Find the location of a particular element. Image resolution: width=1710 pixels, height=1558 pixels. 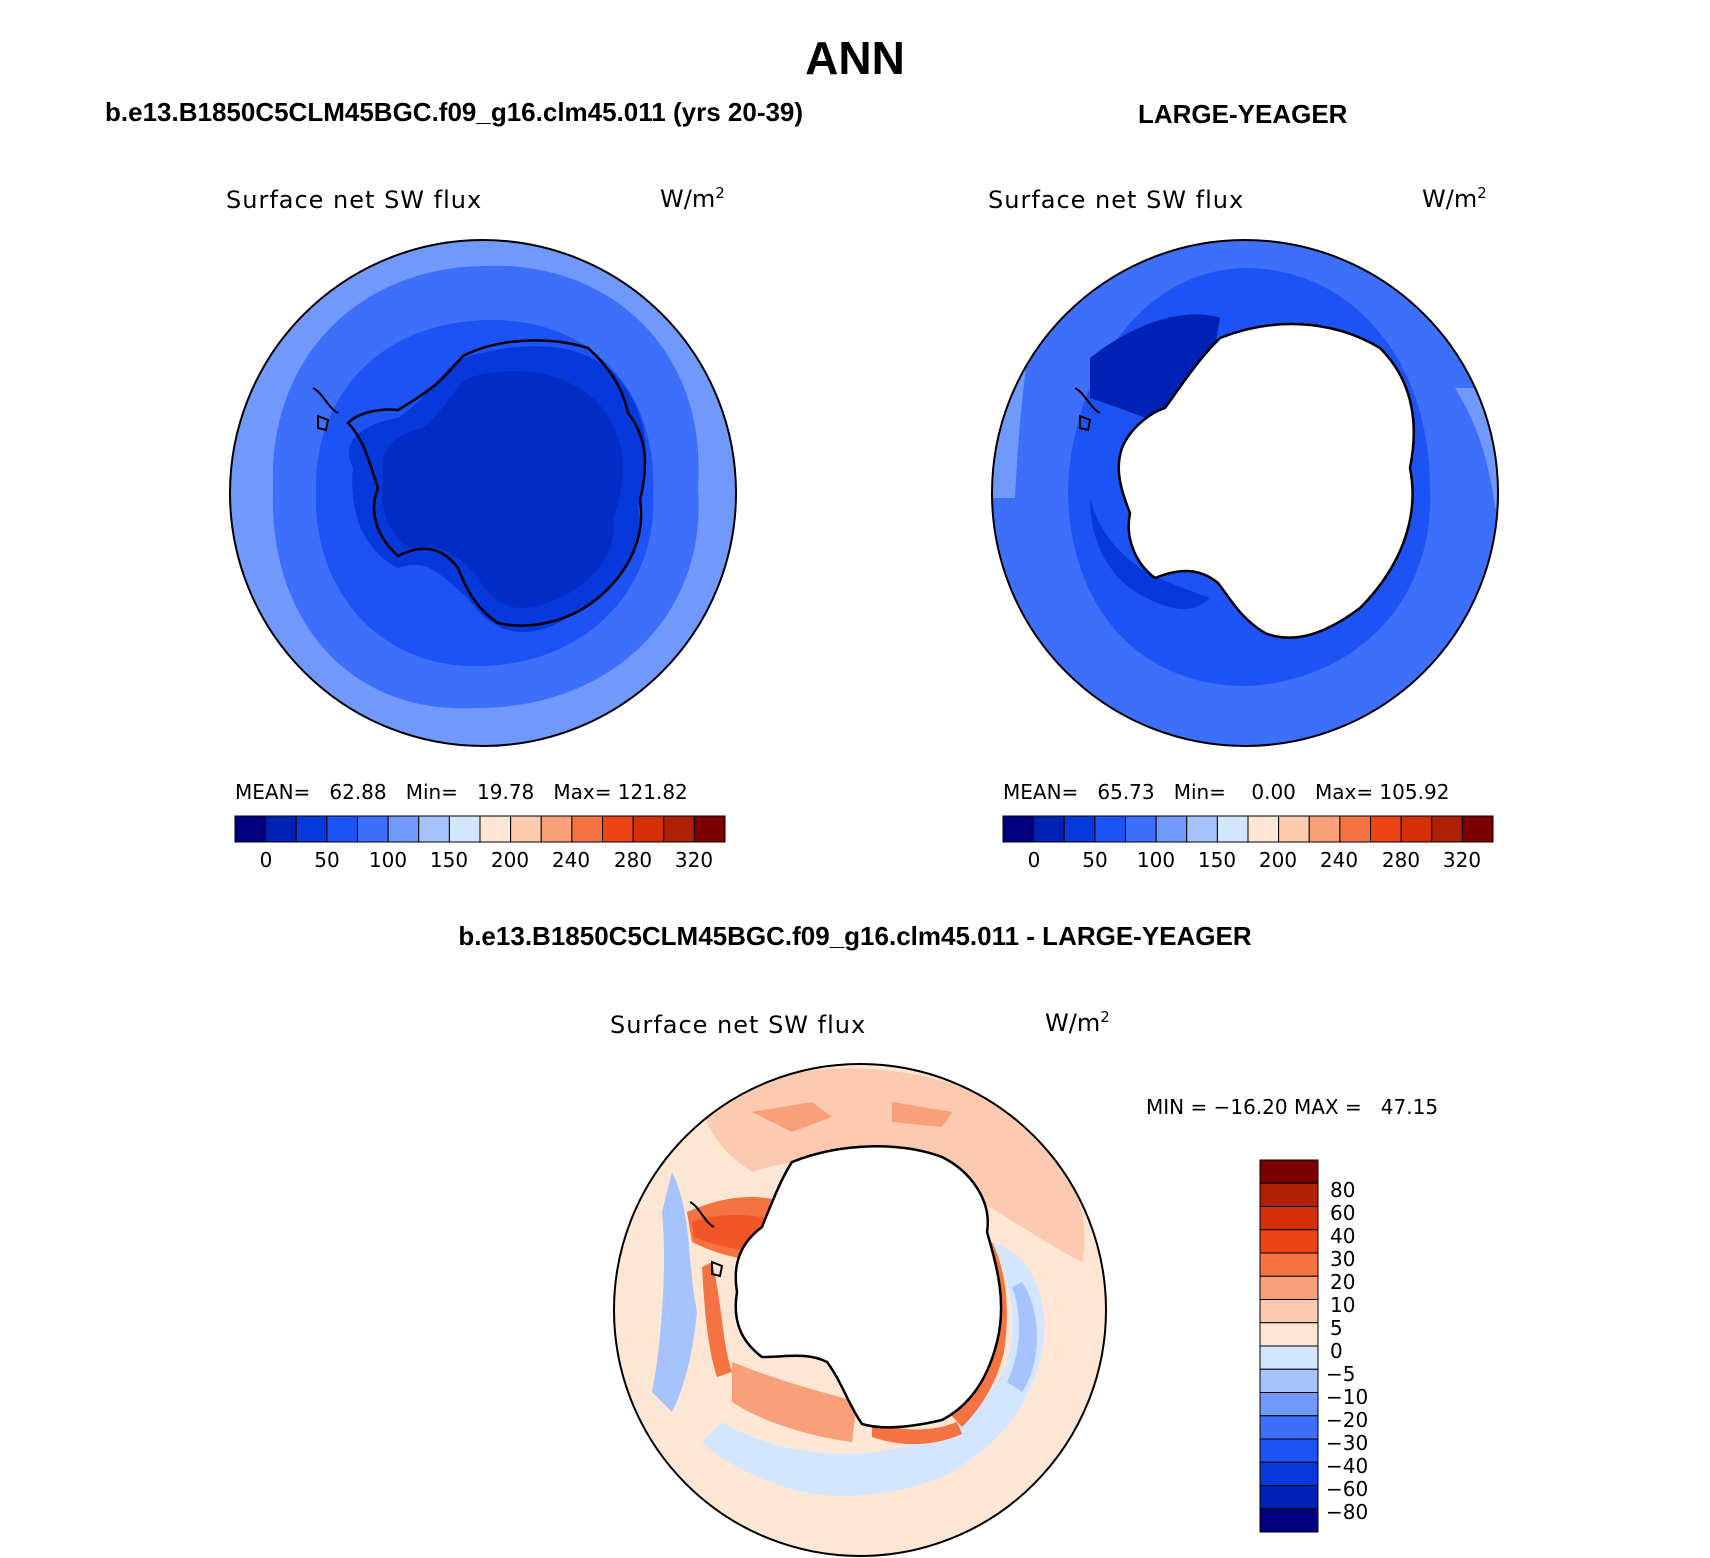

left-cb-tick: 150 is located at coordinates (449, 860).